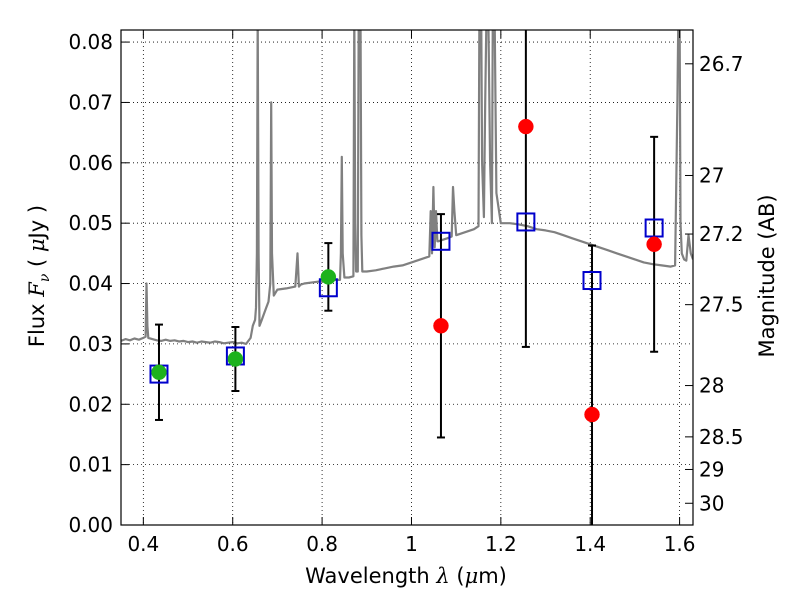 Image resolution: width=800 pixels, height=604 pixels. Describe the element at coordinates (680, 544) in the screenshot. I see `x-tick-label: 1.6` at that location.